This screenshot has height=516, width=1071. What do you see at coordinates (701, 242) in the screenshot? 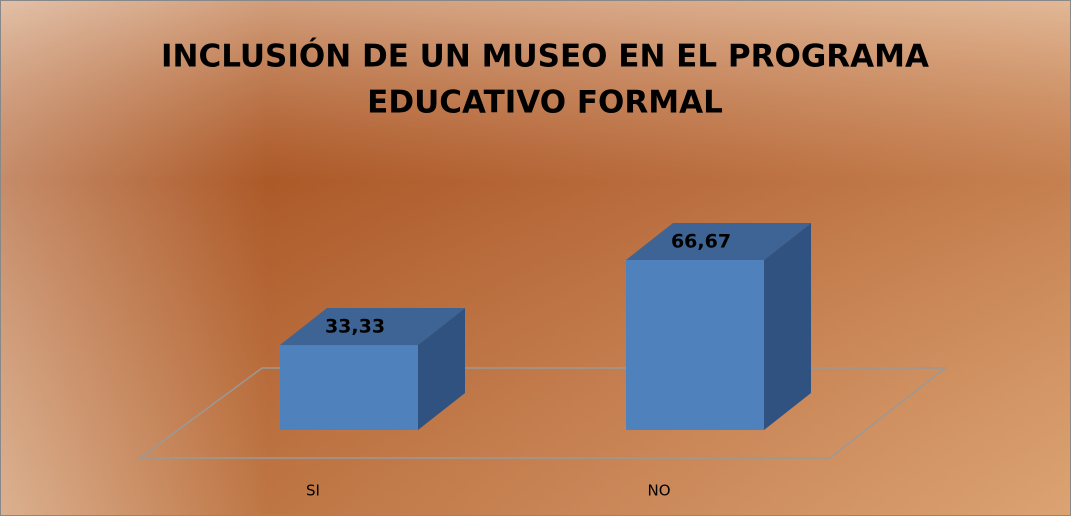
I see `data-label: 66,67` at bounding box center [701, 242].